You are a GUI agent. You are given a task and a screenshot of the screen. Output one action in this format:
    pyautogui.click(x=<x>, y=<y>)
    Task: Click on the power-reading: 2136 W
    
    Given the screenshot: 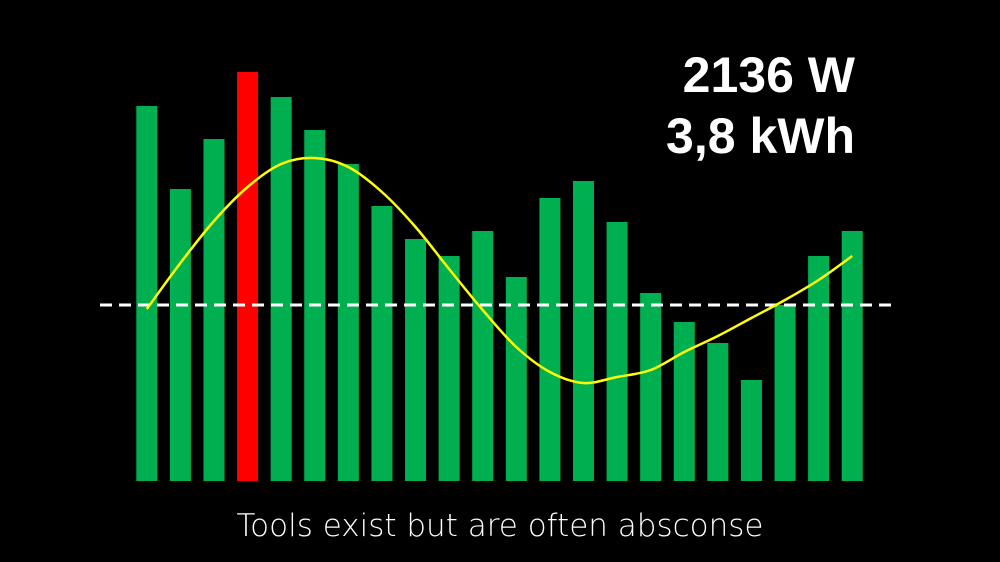 What is the action you would take?
    pyautogui.click(x=769, y=75)
    